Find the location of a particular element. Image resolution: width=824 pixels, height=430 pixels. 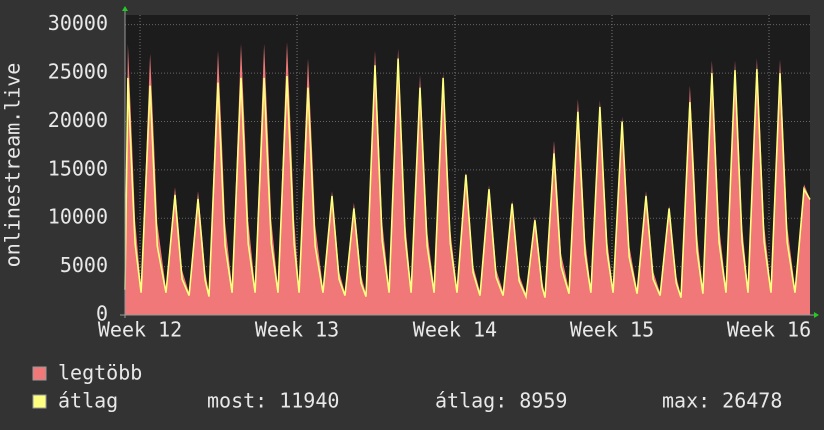

x-tick-label: Week 12 is located at coordinates (140, 330).